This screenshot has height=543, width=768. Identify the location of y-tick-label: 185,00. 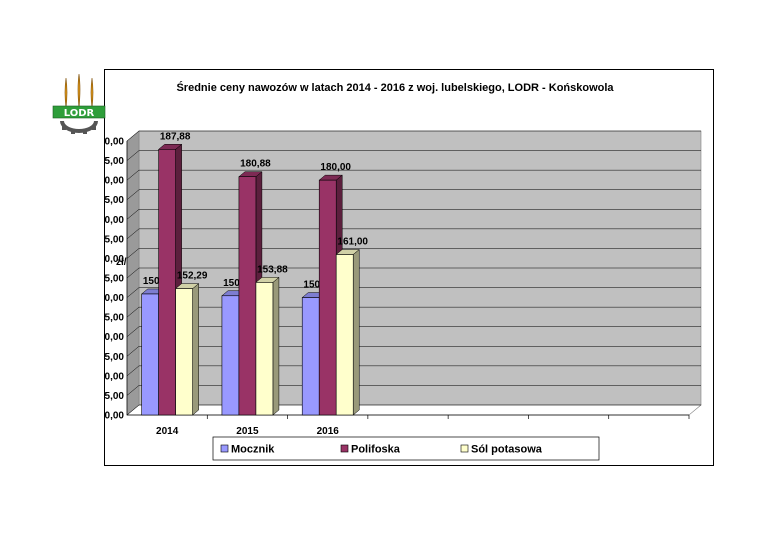
(114, 161).